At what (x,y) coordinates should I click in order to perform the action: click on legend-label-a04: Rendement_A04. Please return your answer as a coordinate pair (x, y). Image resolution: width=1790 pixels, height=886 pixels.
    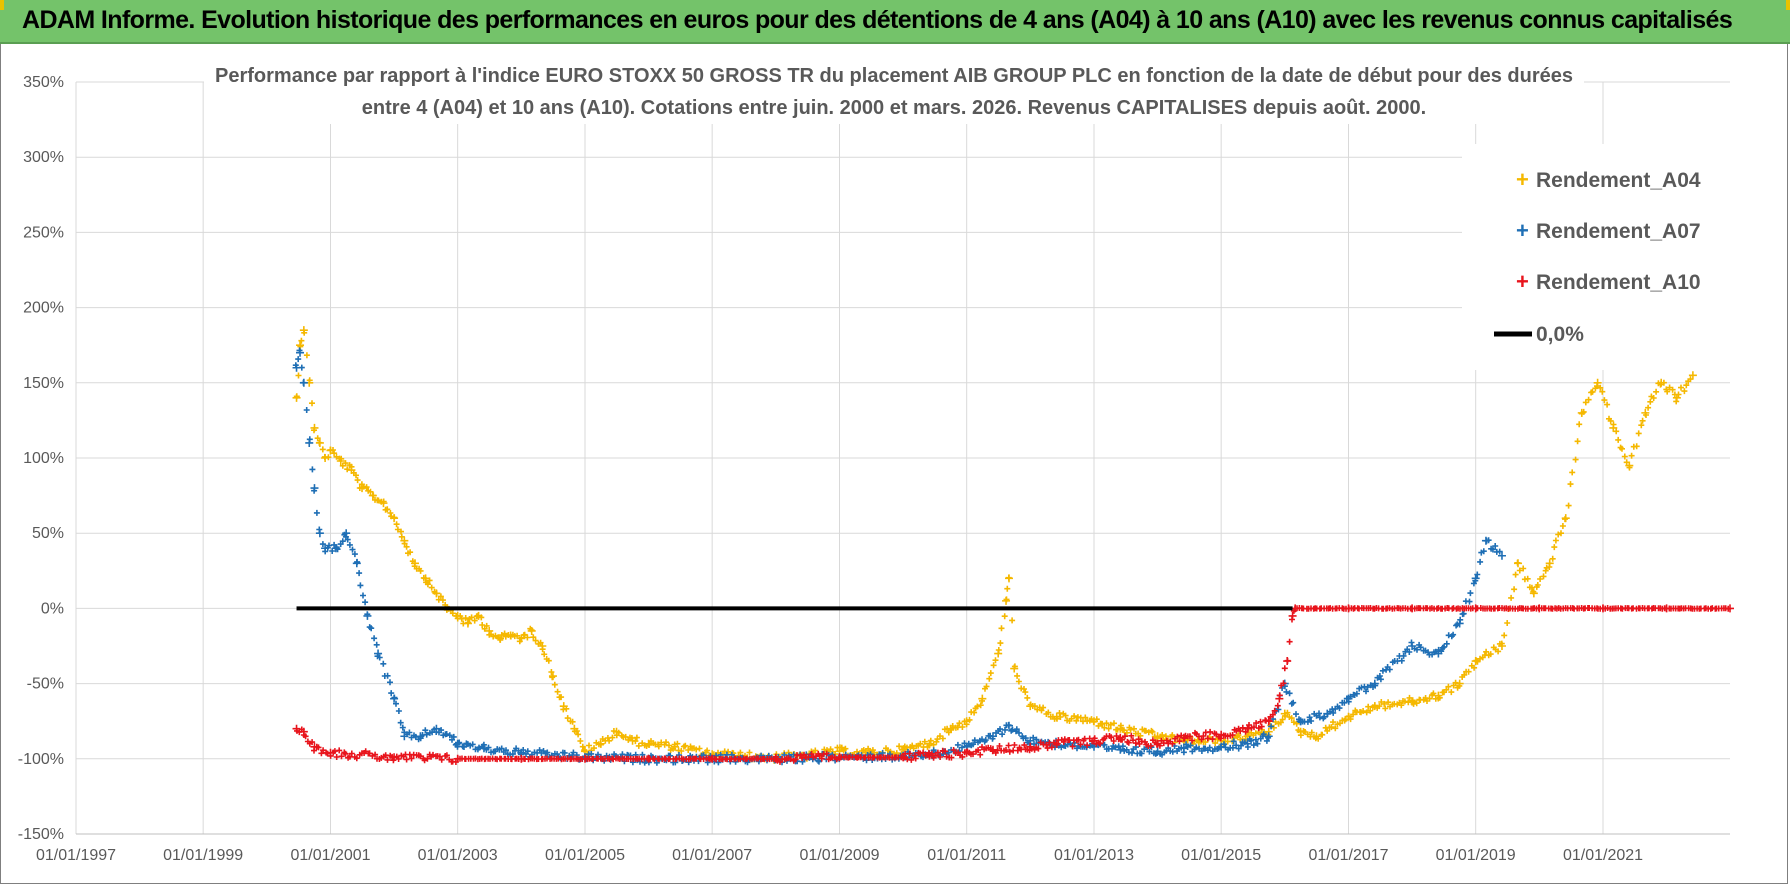
    Looking at the image, I should click on (1618, 180).